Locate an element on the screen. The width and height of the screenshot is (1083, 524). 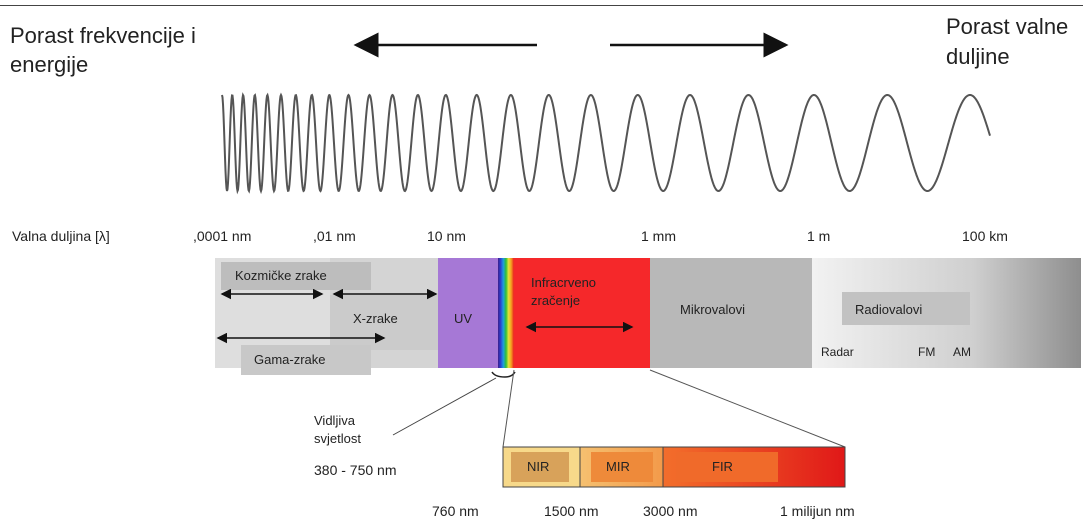
tick-1500nm: 1500 nm is located at coordinates (571, 511).